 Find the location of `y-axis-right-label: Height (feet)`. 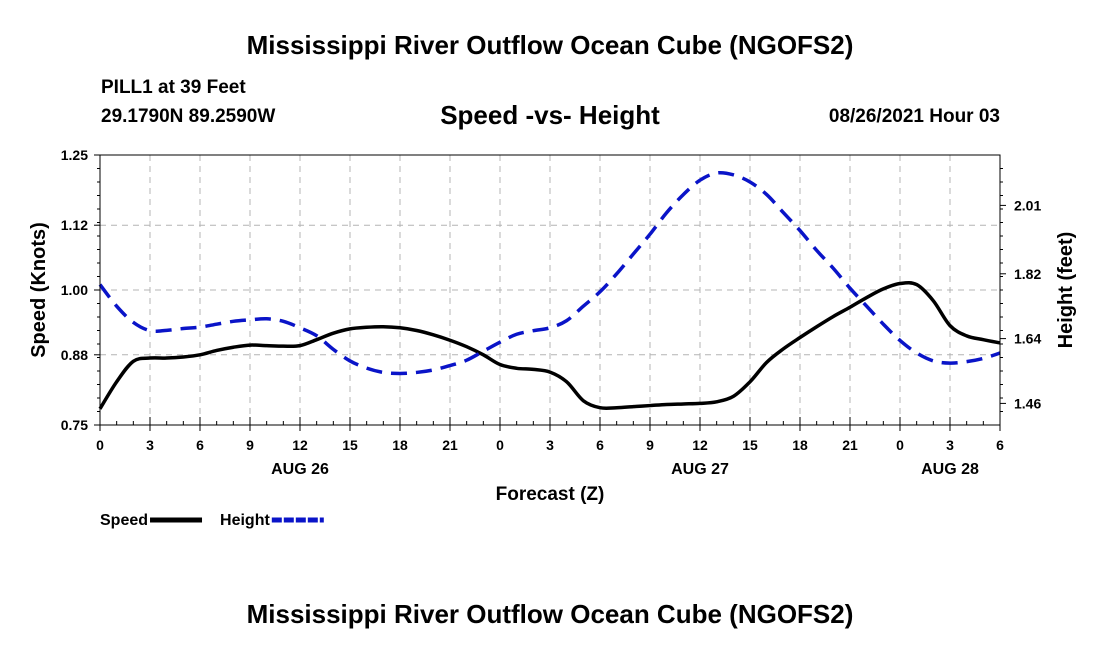

y-axis-right-label: Height (feet) is located at coordinates (1066, 290).